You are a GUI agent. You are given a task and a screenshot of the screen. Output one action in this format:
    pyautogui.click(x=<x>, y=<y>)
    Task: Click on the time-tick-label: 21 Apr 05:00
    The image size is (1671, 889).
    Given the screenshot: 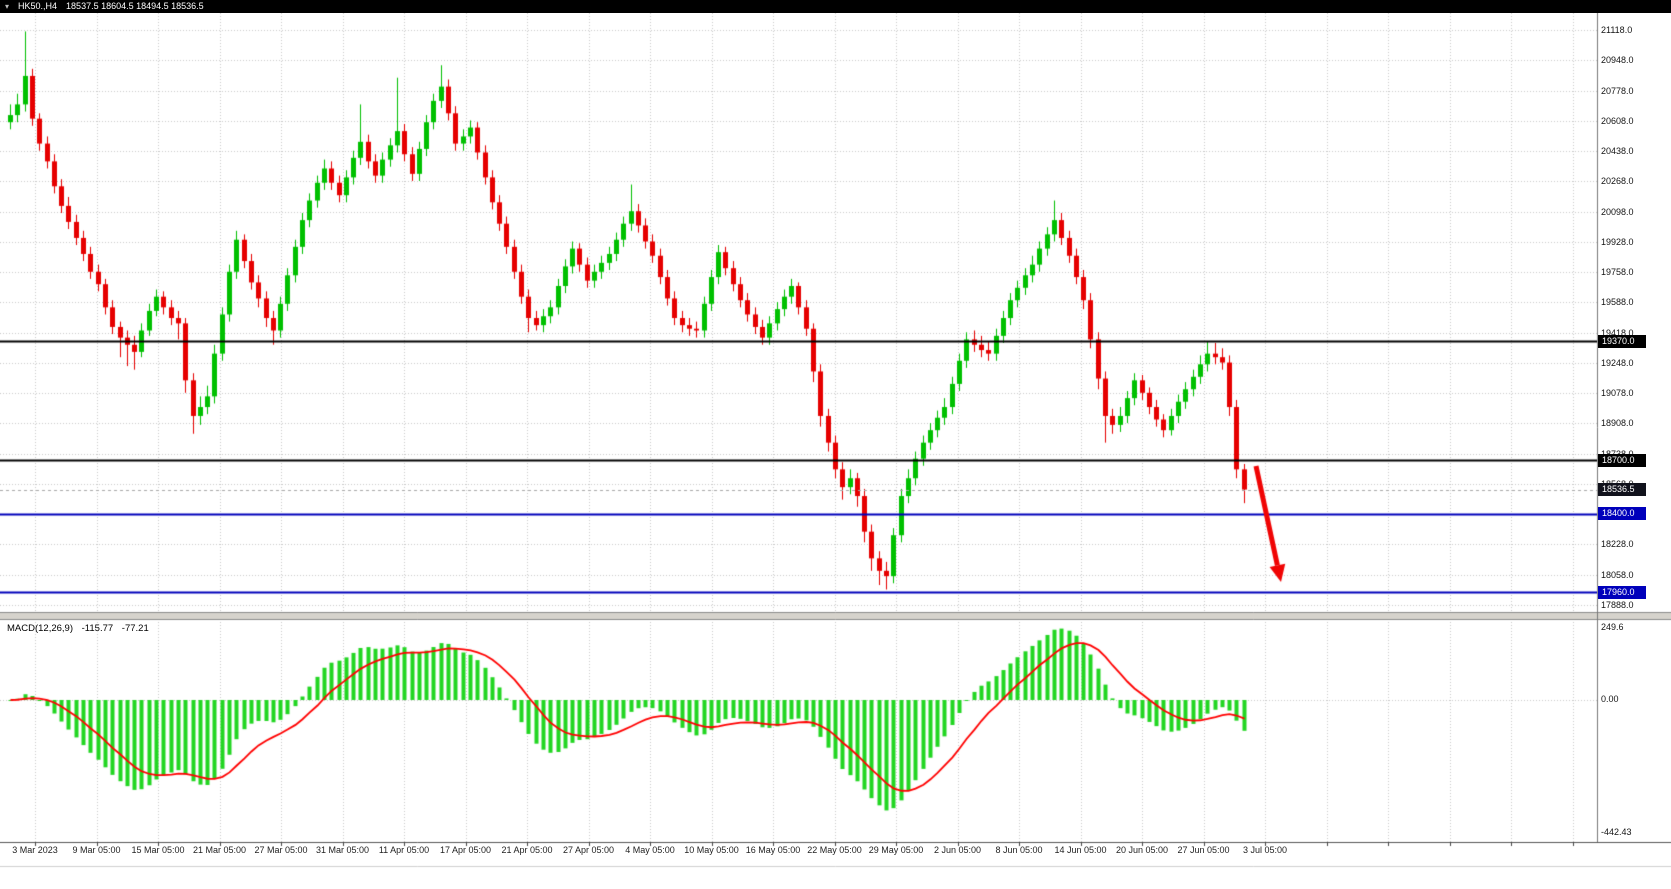 What is the action you would take?
    pyautogui.click(x=527, y=850)
    